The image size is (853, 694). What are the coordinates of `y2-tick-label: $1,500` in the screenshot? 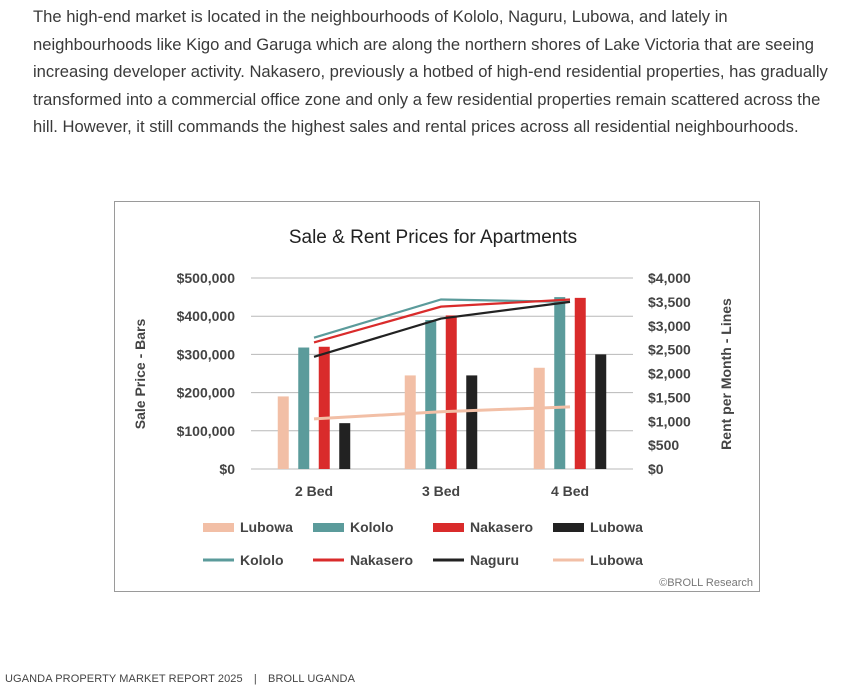 It's located at (669, 397).